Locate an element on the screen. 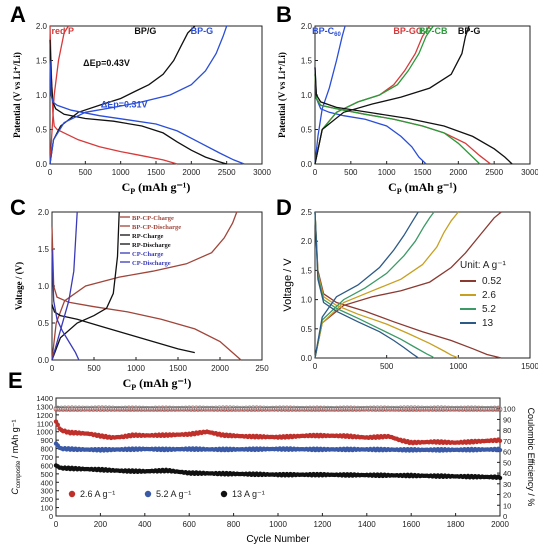 The height and width of the screenshot is (550, 538). x-tick-label: 500 is located at coordinates (94, 368).